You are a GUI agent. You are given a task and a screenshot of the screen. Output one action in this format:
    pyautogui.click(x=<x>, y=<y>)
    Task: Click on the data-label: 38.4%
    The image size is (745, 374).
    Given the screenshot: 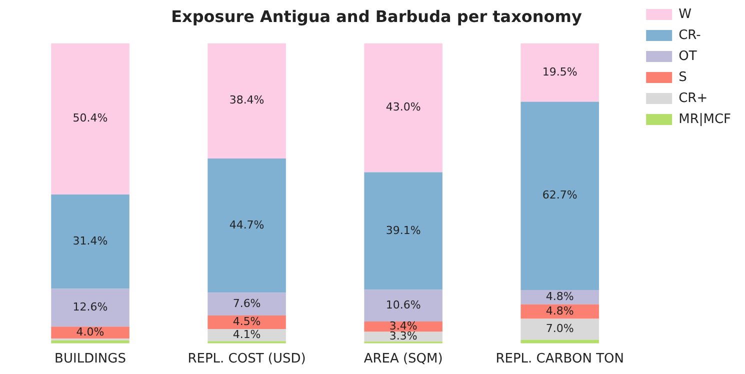 What is the action you would take?
    pyautogui.click(x=246, y=100)
    